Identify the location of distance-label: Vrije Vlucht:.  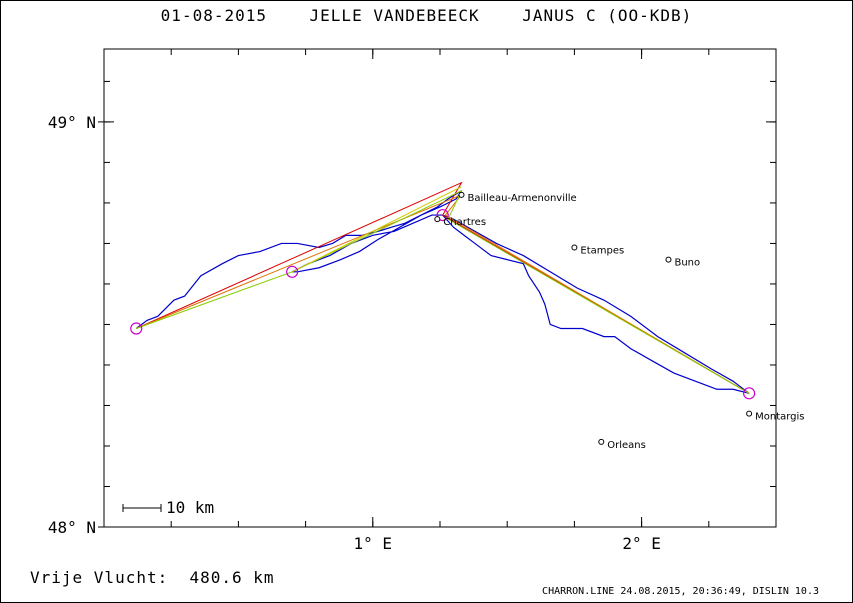
(99, 577).